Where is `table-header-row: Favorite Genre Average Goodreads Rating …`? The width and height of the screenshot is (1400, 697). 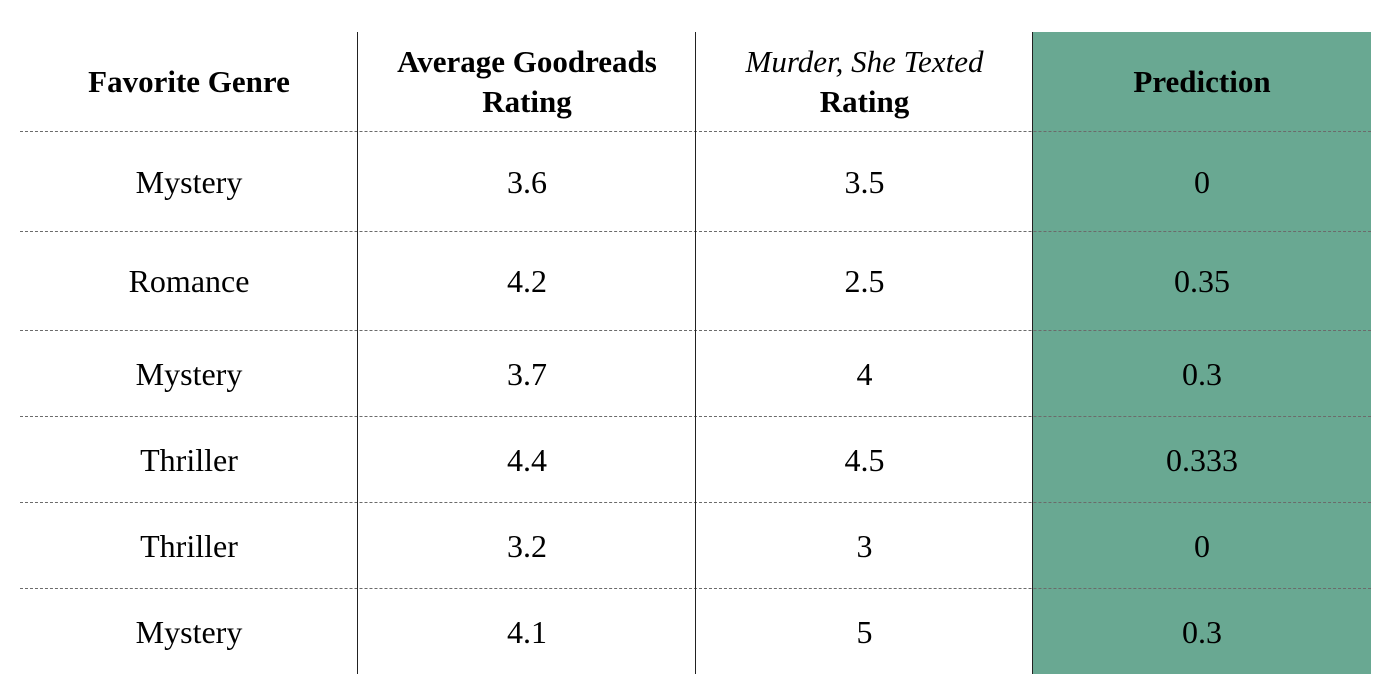 table-header-row: Favorite Genre Average Goodreads Rating … is located at coordinates (695, 81).